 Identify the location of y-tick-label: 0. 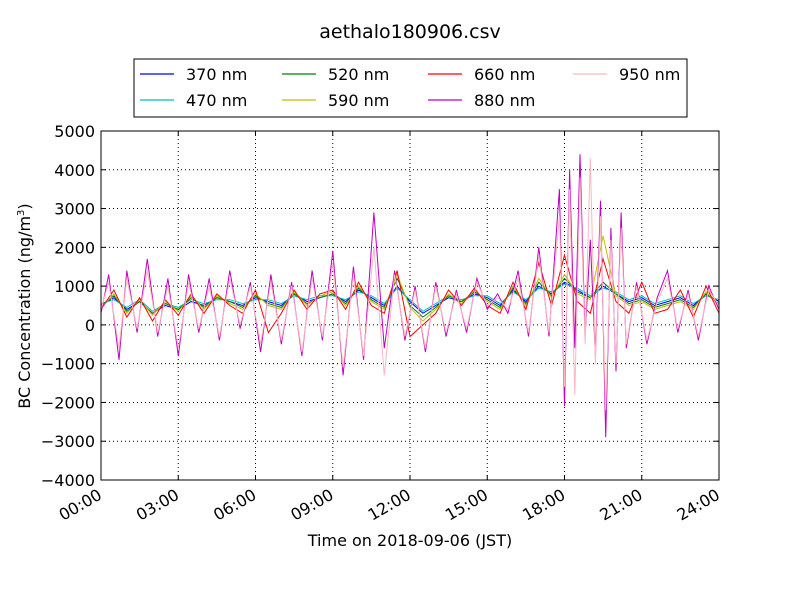
(90, 325).